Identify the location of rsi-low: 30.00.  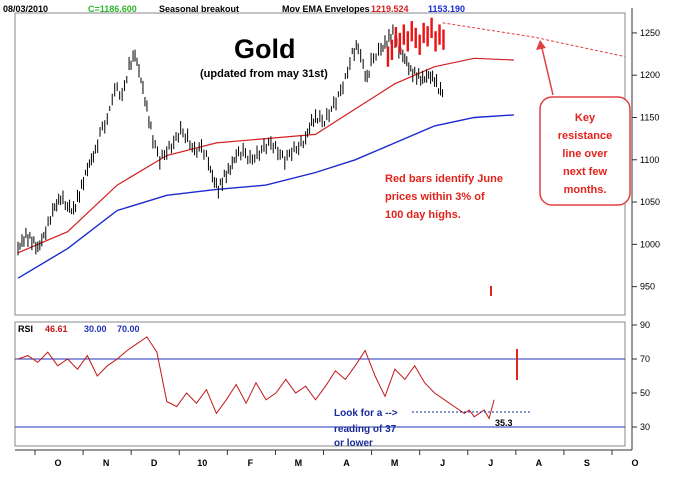
(95, 329).